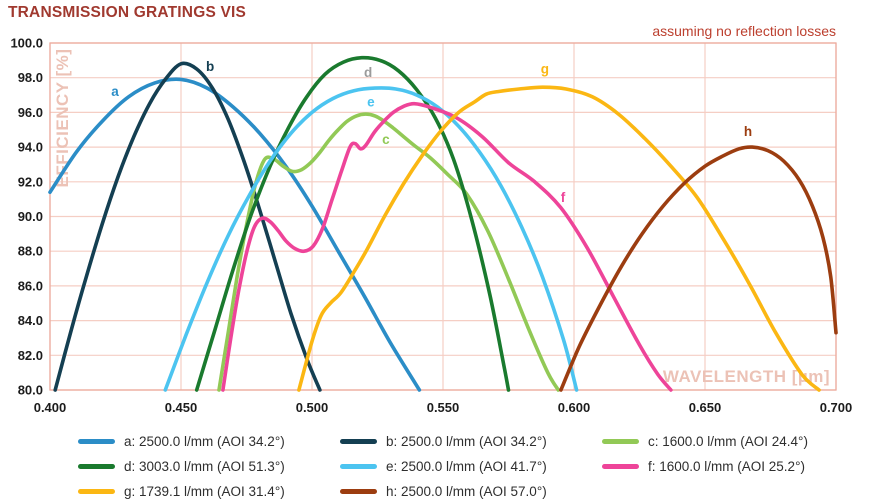  Describe the element at coordinates (26, 43) in the screenshot. I see `y-tick-label: 100.0` at that location.